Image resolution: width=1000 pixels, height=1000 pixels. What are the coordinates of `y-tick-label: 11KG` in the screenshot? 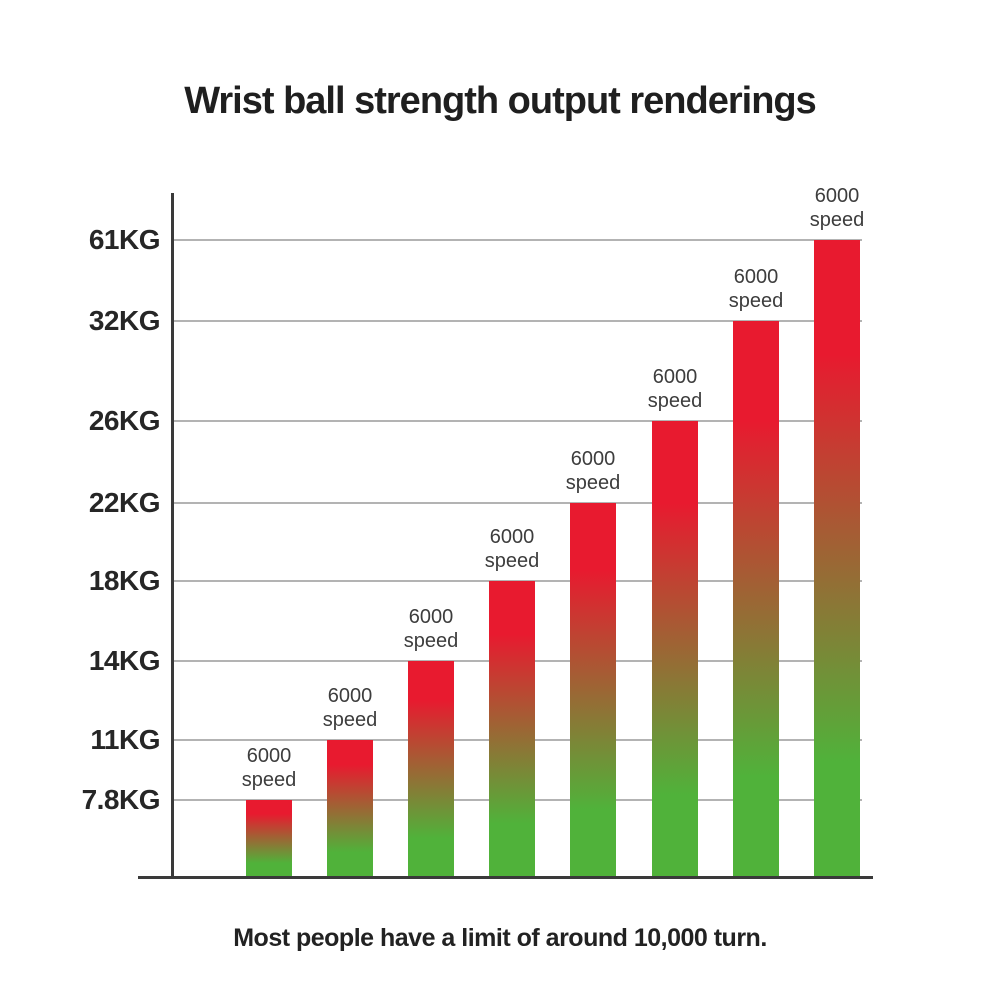 It's located at (125, 739).